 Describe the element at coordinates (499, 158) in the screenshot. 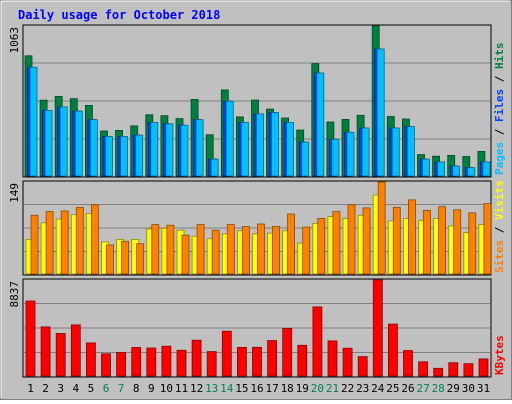

I see `hits-files-pages-legend-part: Pages` at that location.